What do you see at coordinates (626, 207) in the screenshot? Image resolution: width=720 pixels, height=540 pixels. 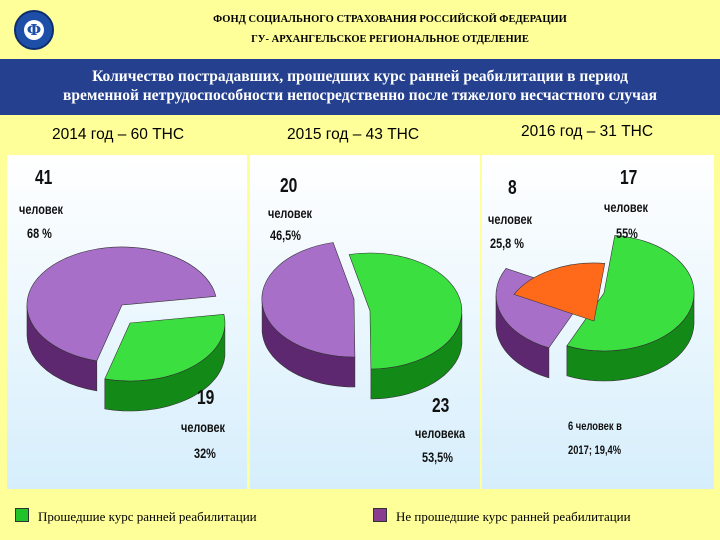 I see `label-2016-passed-word: человек` at bounding box center [626, 207].